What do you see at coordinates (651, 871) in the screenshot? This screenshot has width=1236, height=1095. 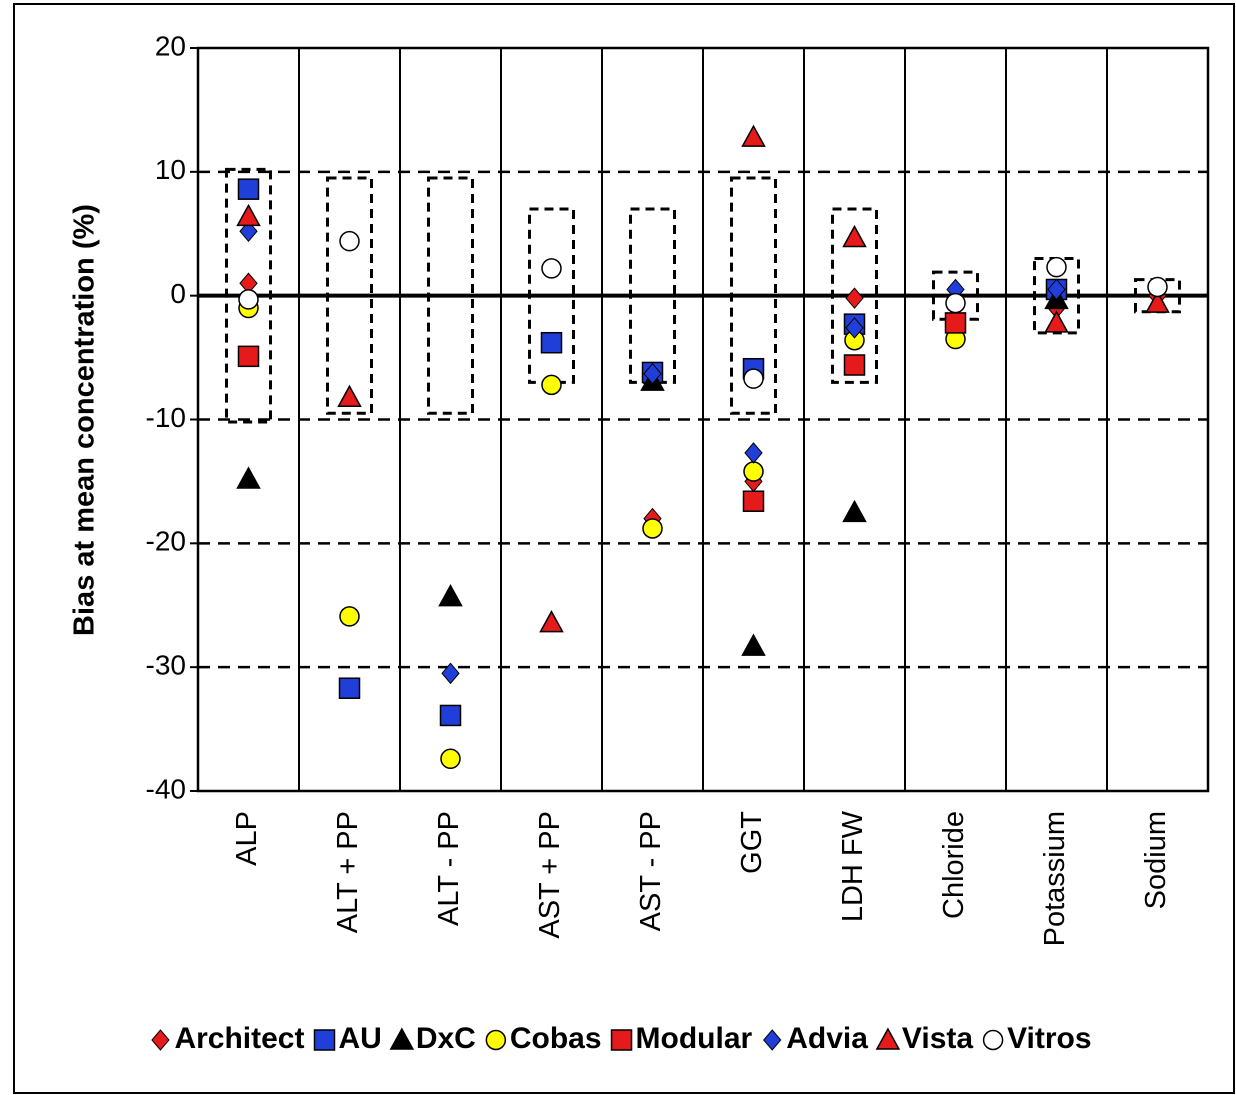 I see `x-tick-label: AST - PP` at bounding box center [651, 871].